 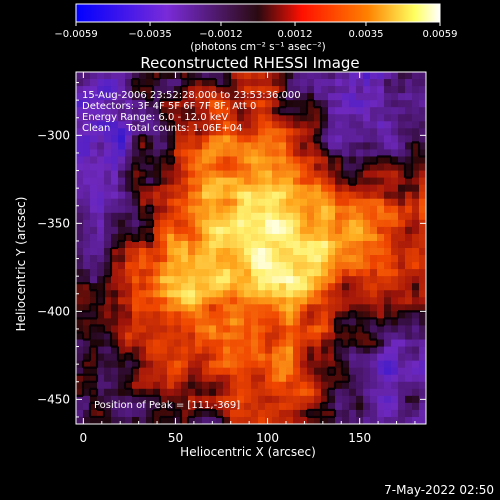 What do you see at coordinates (249, 63) in the screenshot?
I see `chart-title: Reconstructed RHESSI Image` at bounding box center [249, 63].